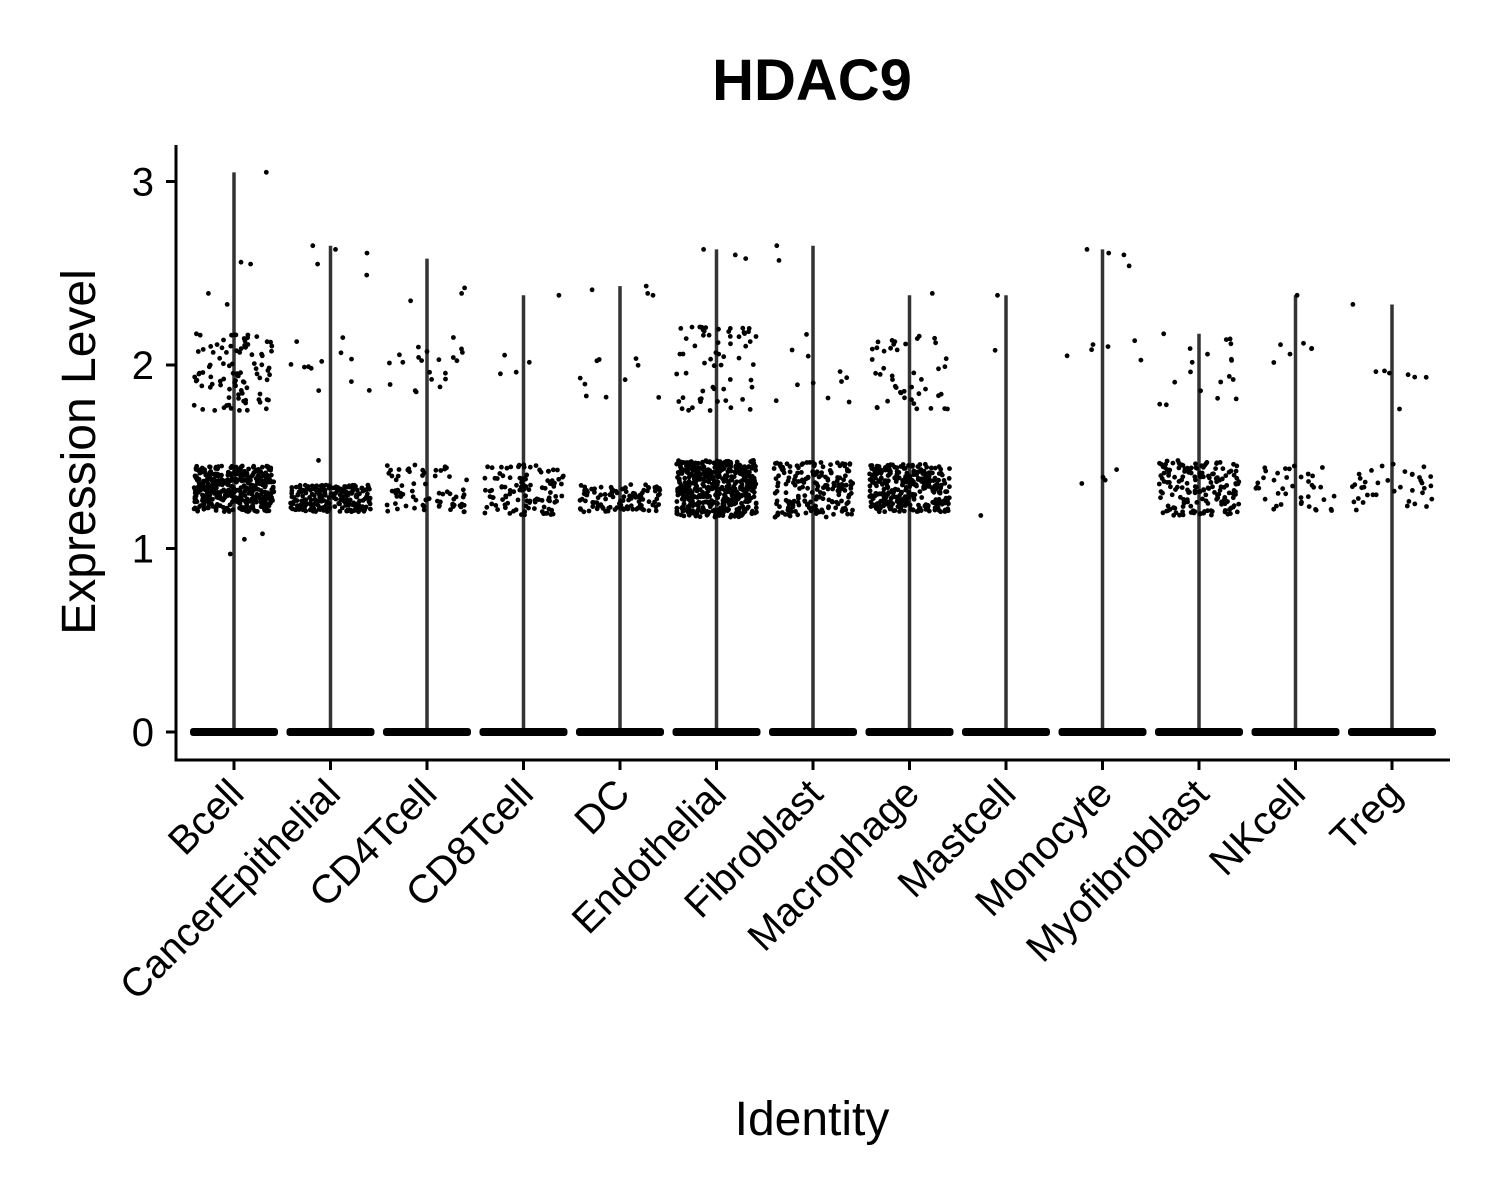  Describe the element at coordinates (143, 733) in the screenshot. I see `y-tick-label: 0` at that location.